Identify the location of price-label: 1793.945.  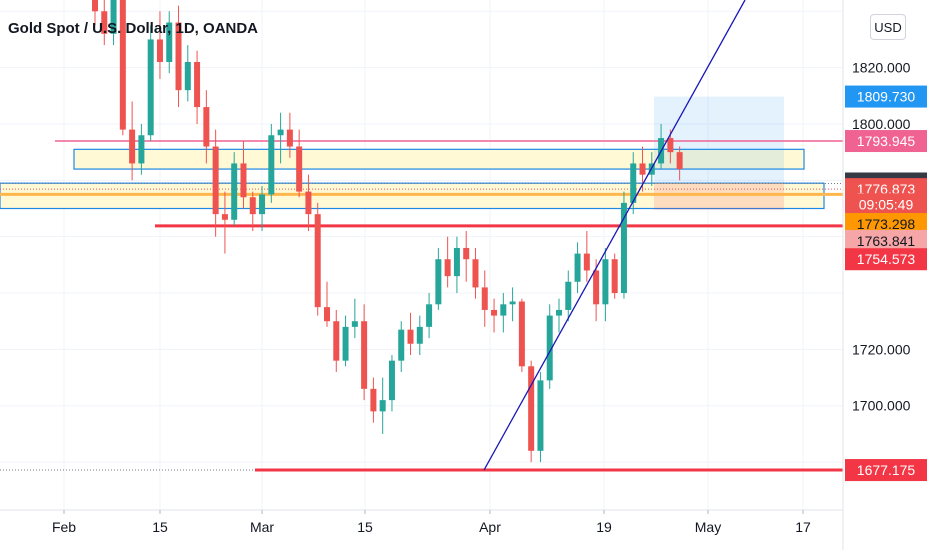
(886, 141).